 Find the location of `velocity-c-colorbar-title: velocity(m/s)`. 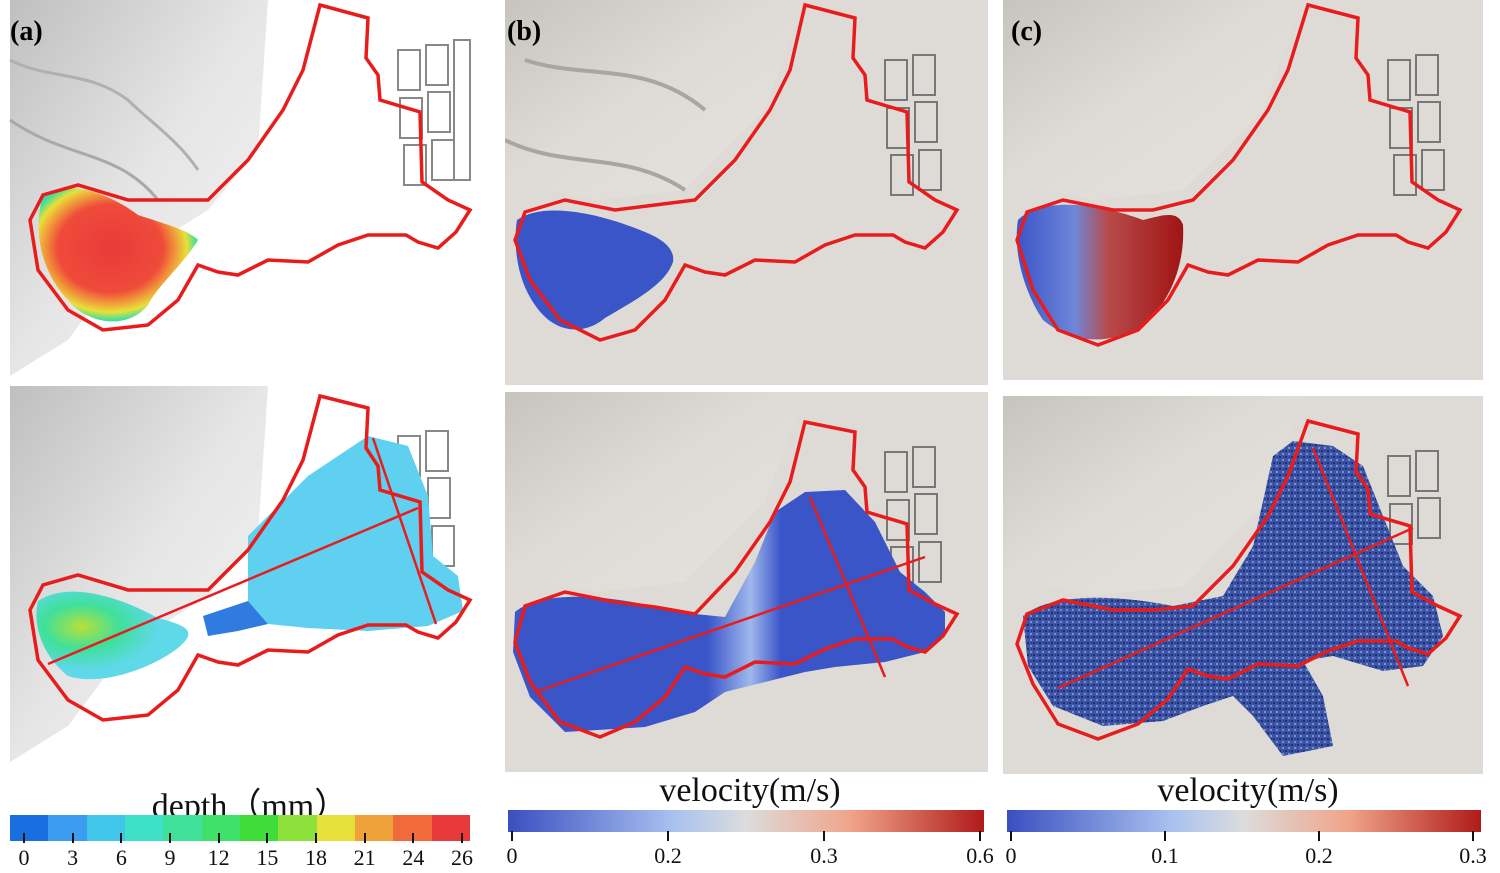

velocity-c-colorbar-title: velocity(m/s) is located at coordinates (1248, 790).